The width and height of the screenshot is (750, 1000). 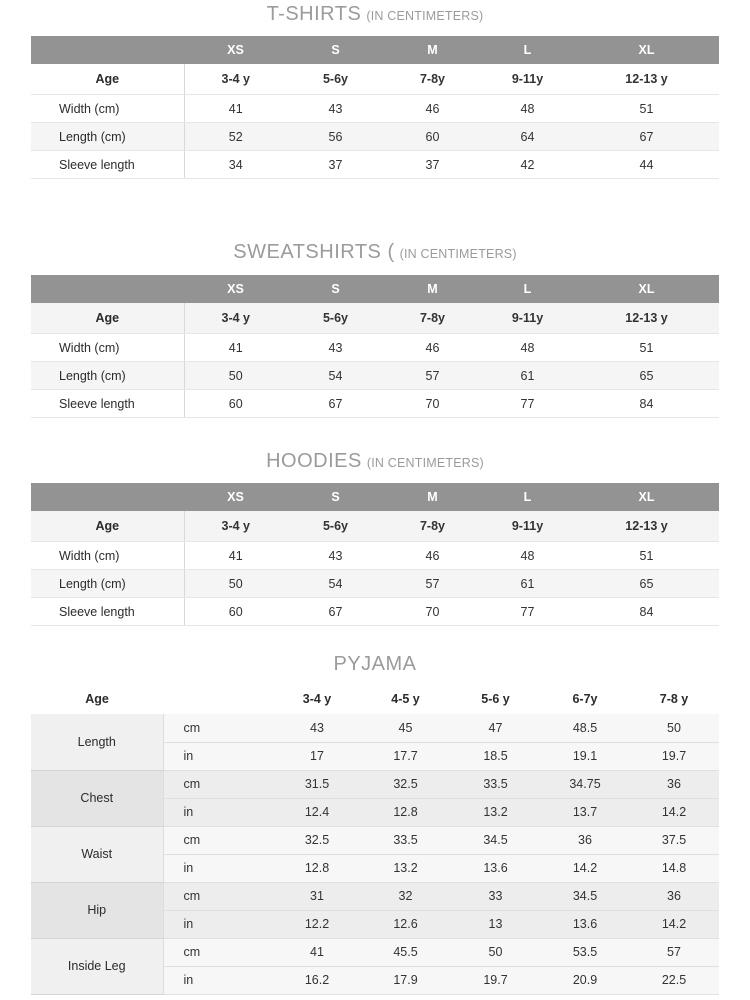 What do you see at coordinates (375, 699) in the screenshot?
I see `table-header-row: Age 3-4 y 4-5 y 5-6 y 6-7y 7-8 y` at bounding box center [375, 699].